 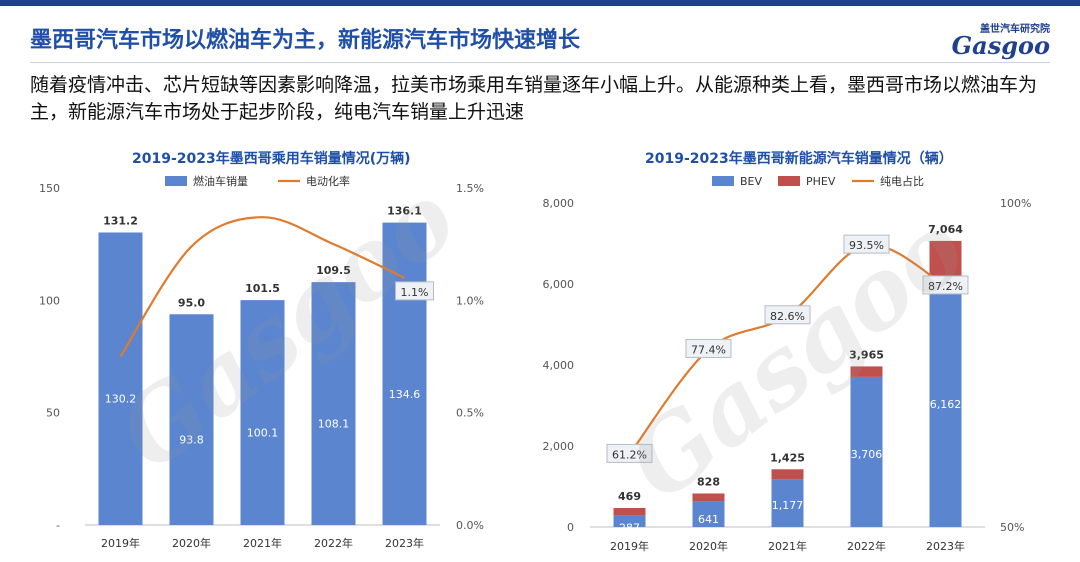 What do you see at coordinates (629, 496) in the screenshot?
I see `chart2-total-label: 469` at bounding box center [629, 496].